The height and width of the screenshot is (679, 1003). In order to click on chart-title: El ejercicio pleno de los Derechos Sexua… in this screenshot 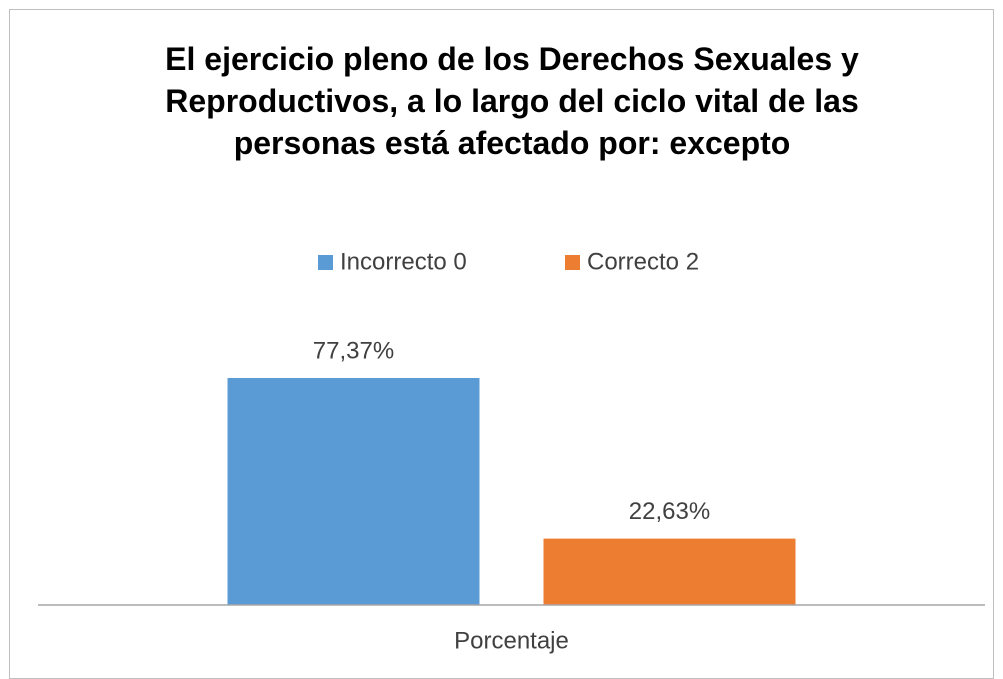, I will do `click(512, 101)`.